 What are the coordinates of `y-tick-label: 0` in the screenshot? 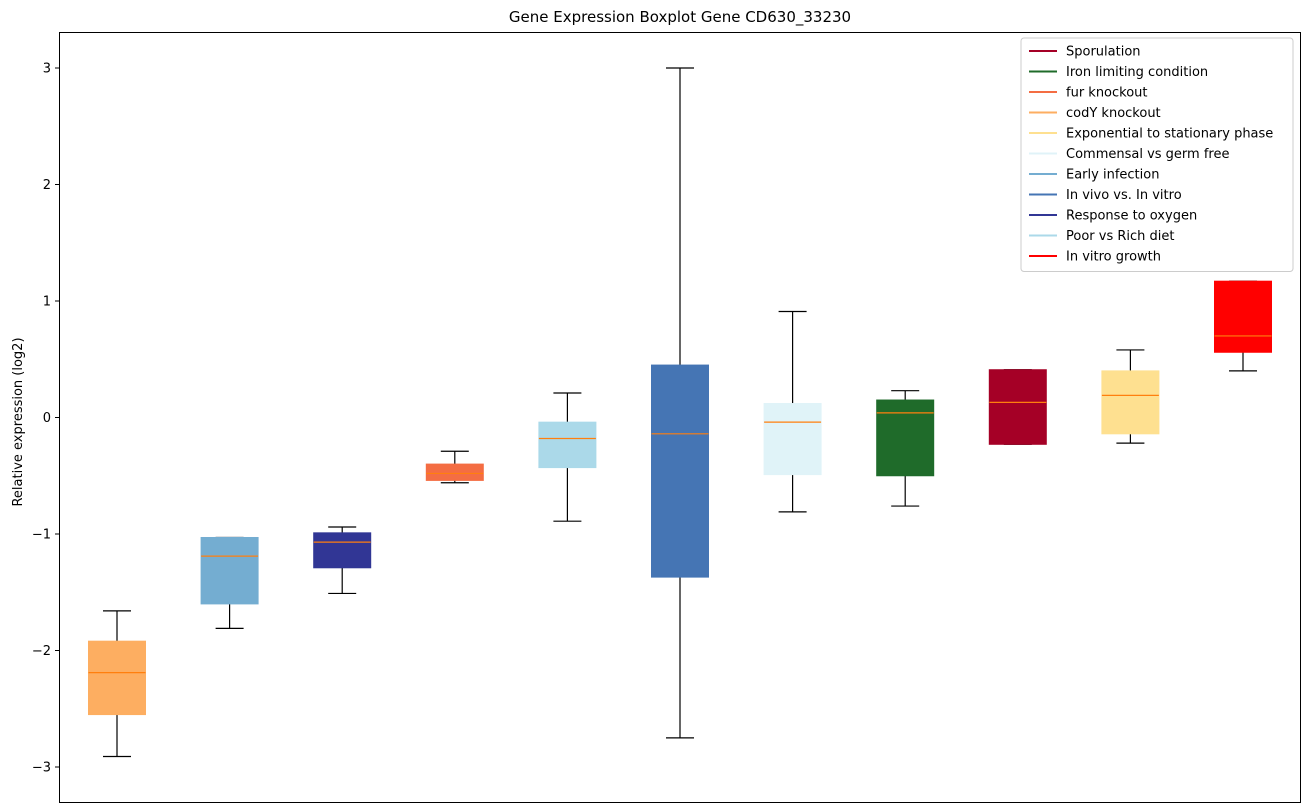 It's located at (47, 418).